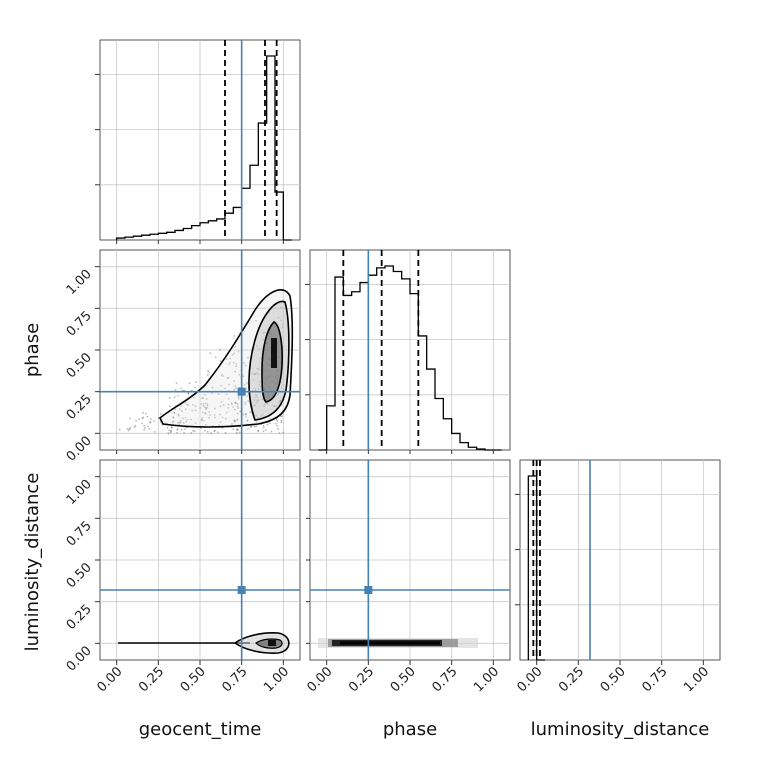  I want to click on hist-step-geocent-time, so click(204, 148).